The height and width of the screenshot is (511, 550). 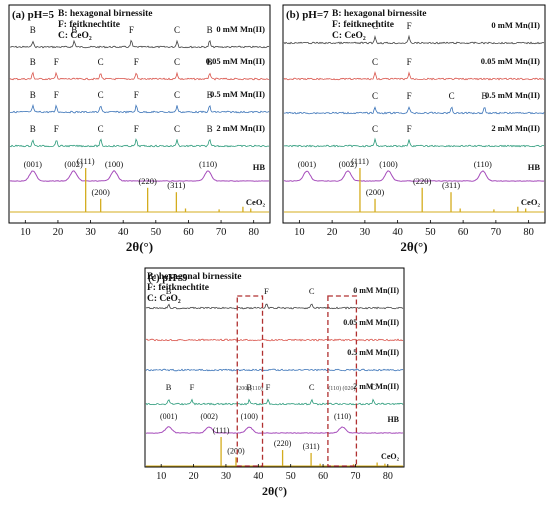 I want to click on hb-reference-line, so click(x=414, y=176).